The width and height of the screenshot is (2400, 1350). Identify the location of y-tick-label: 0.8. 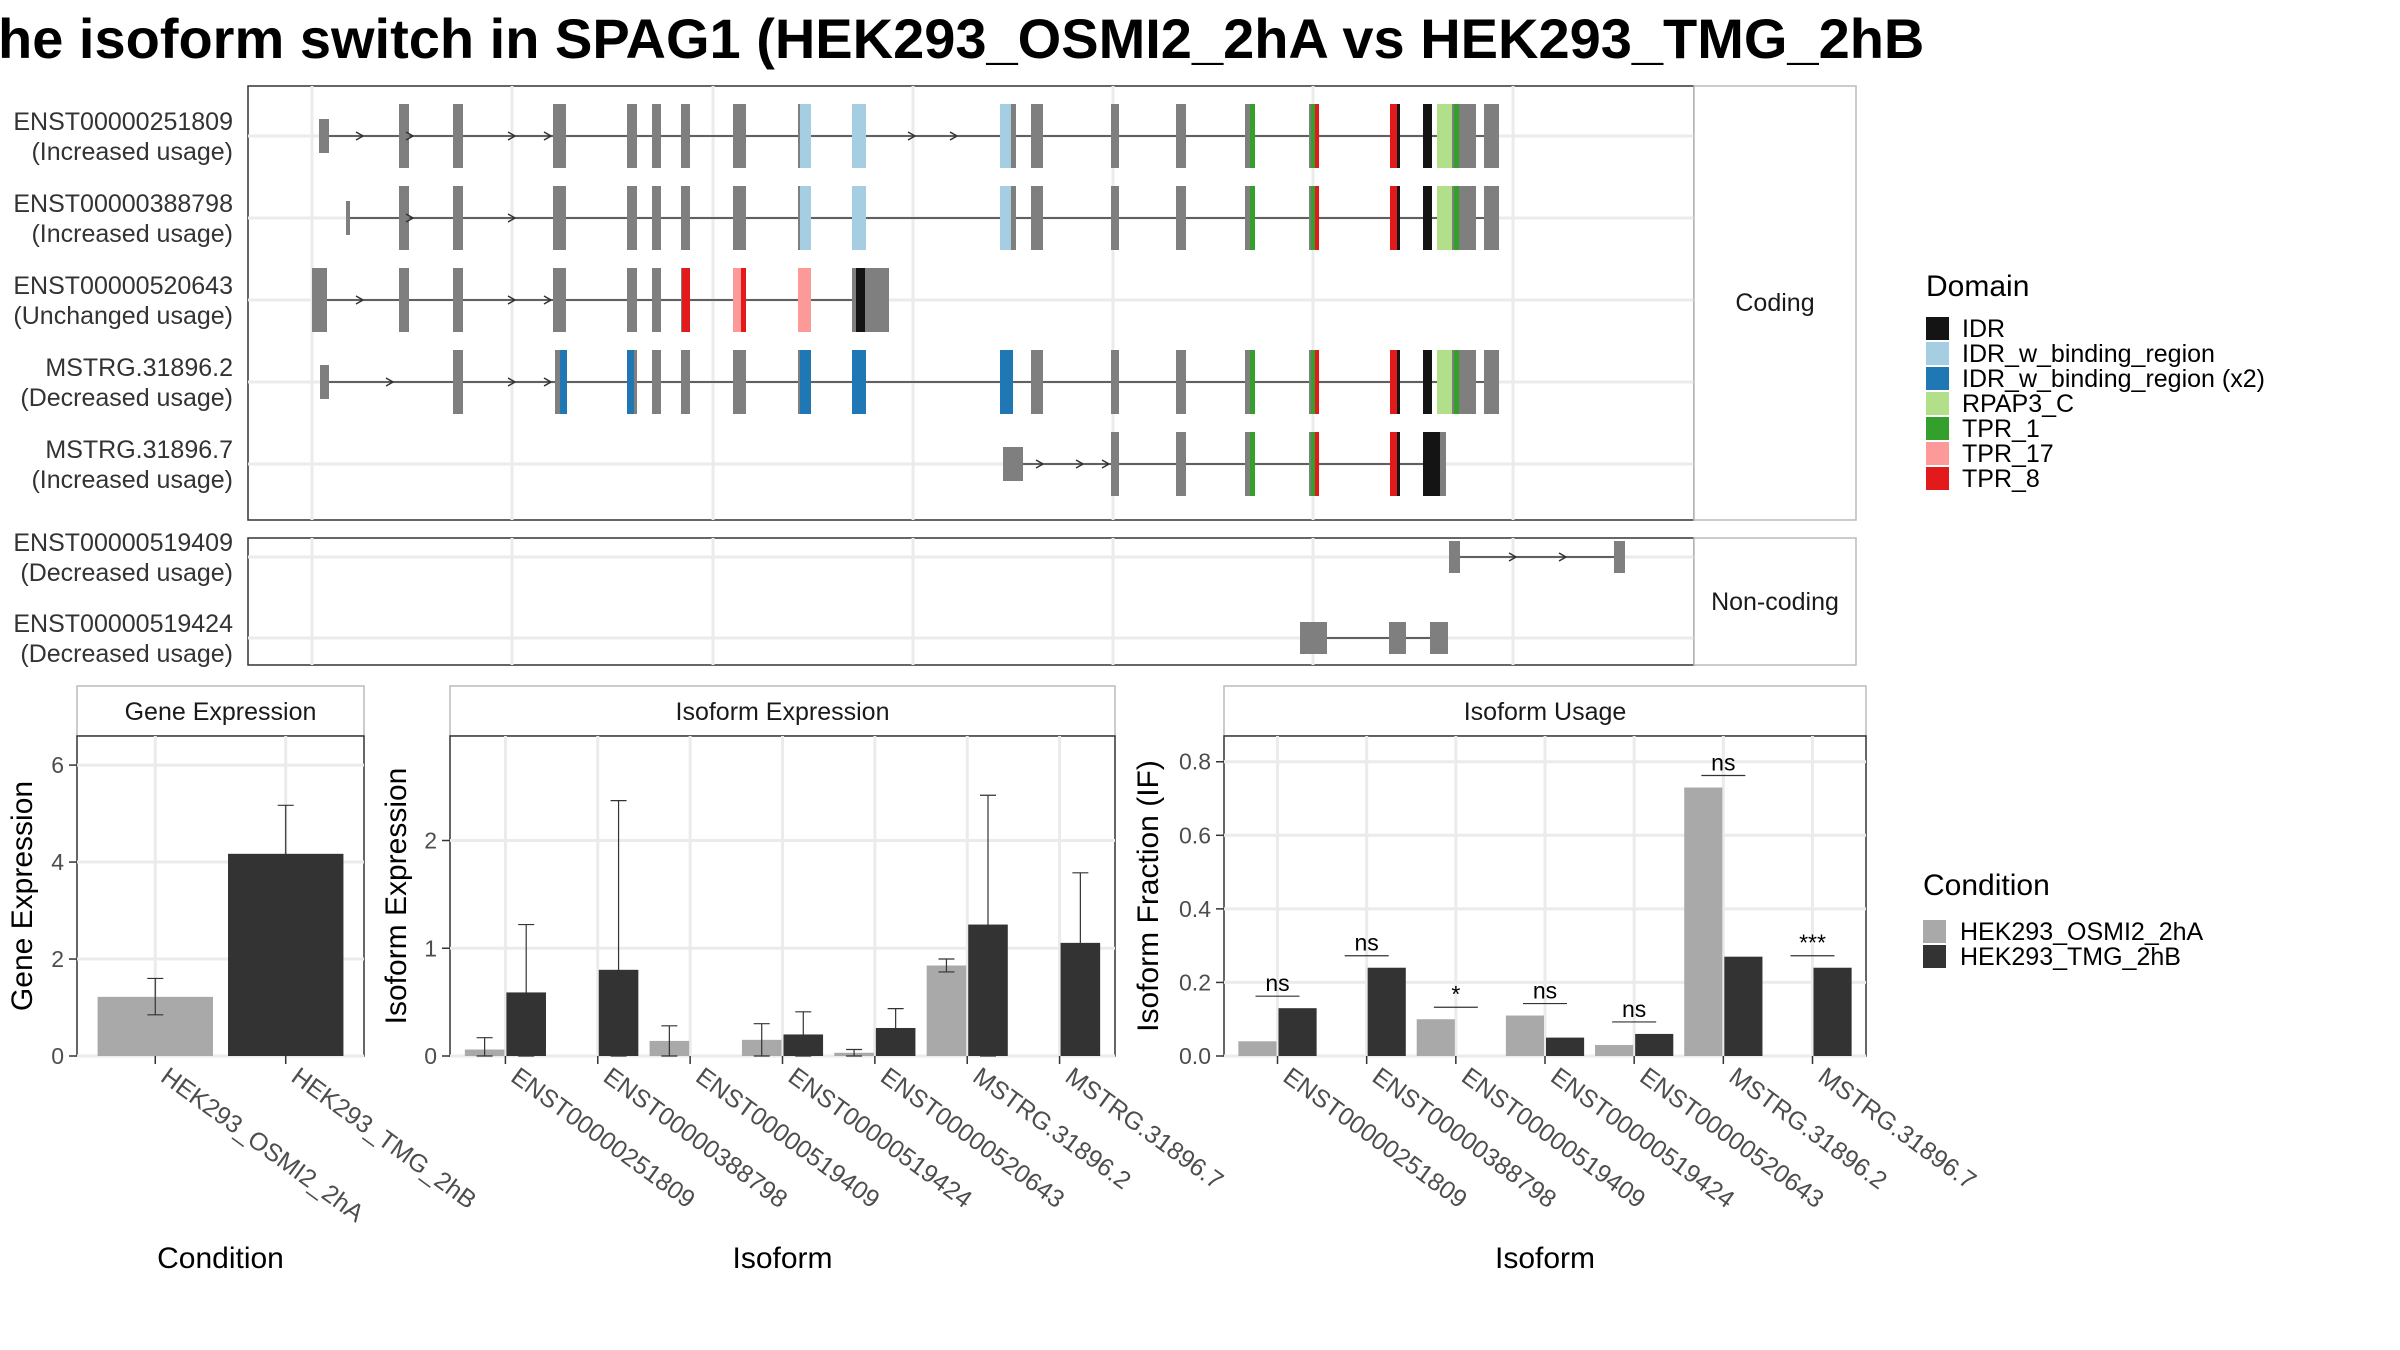
(1195, 762).